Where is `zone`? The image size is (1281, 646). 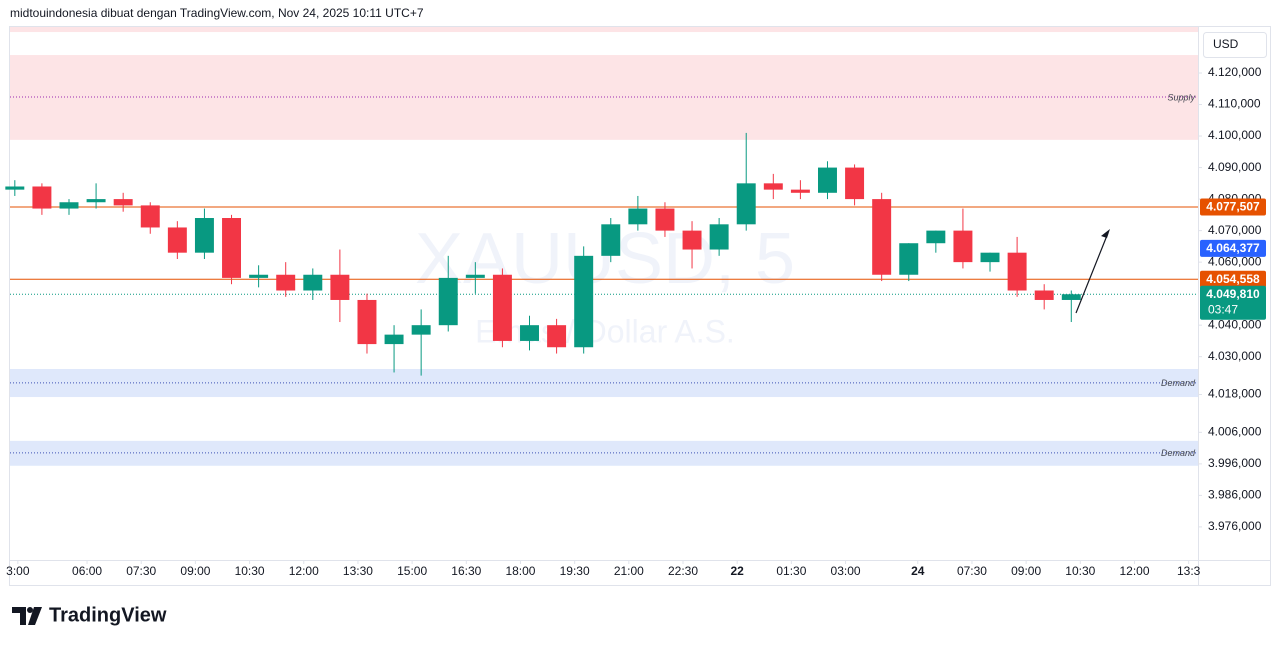 zone is located at coordinates (604, 30).